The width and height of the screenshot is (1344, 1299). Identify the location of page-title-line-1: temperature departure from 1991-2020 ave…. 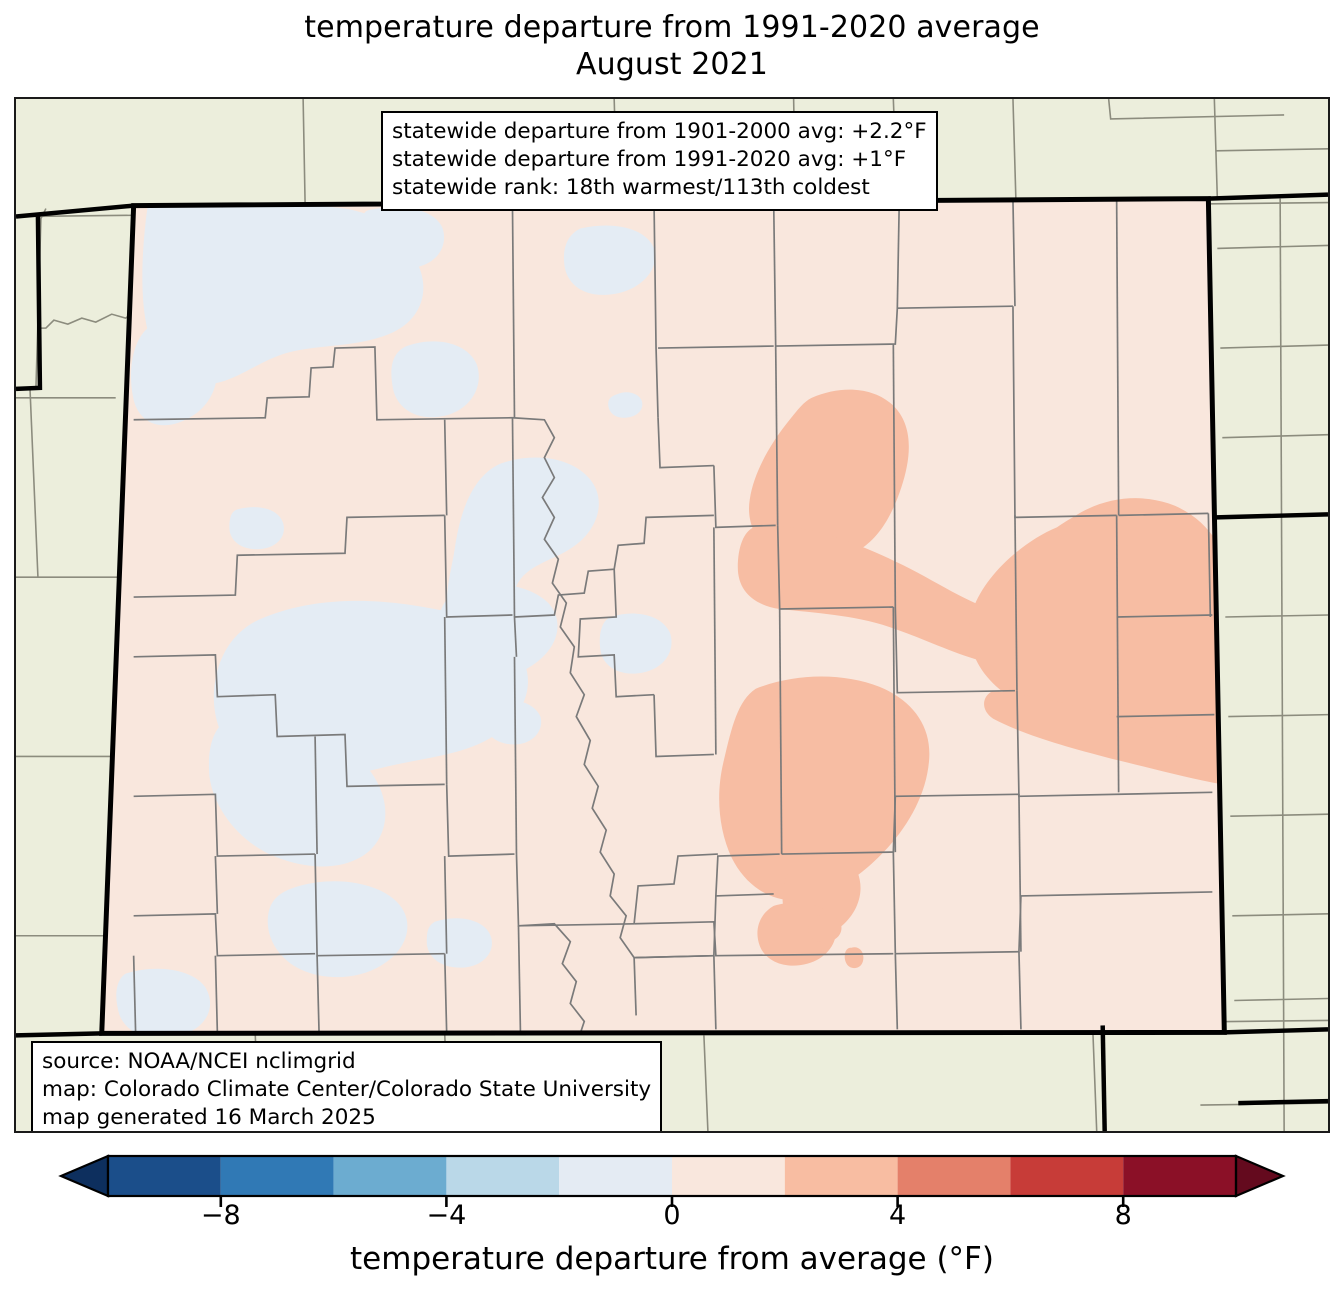
(672, 27).